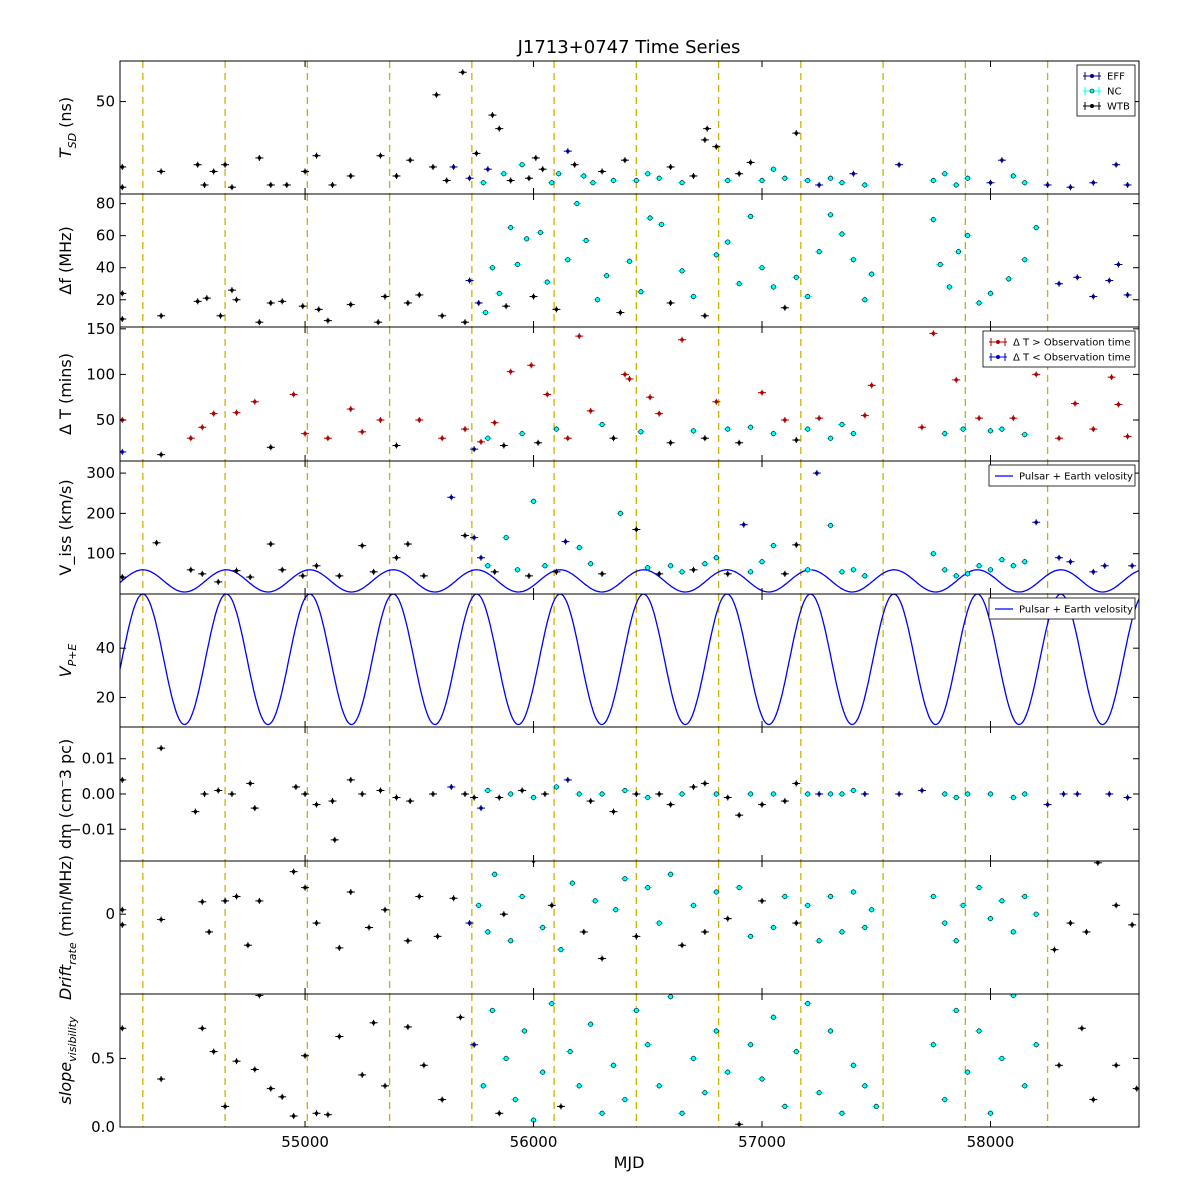 This screenshot has width=1200, height=1200. Describe the element at coordinates (1076, 610) in the screenshot. I see `legend-label: Pulsar + Earth velosity` at that location.